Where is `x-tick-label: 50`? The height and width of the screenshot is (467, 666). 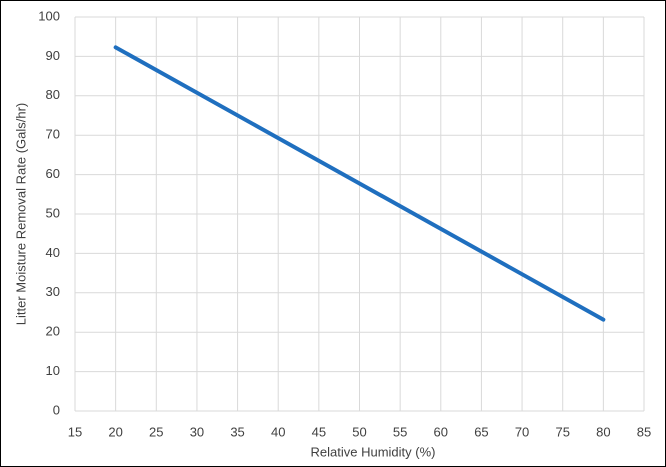
x-tick-label: 50 is located at coordinates (359, 431).